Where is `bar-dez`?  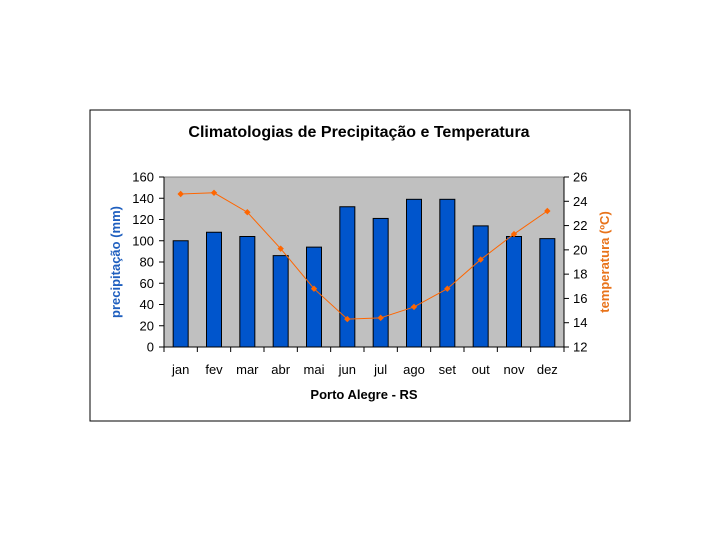
bar-dez is located at coordinates (547, 293).